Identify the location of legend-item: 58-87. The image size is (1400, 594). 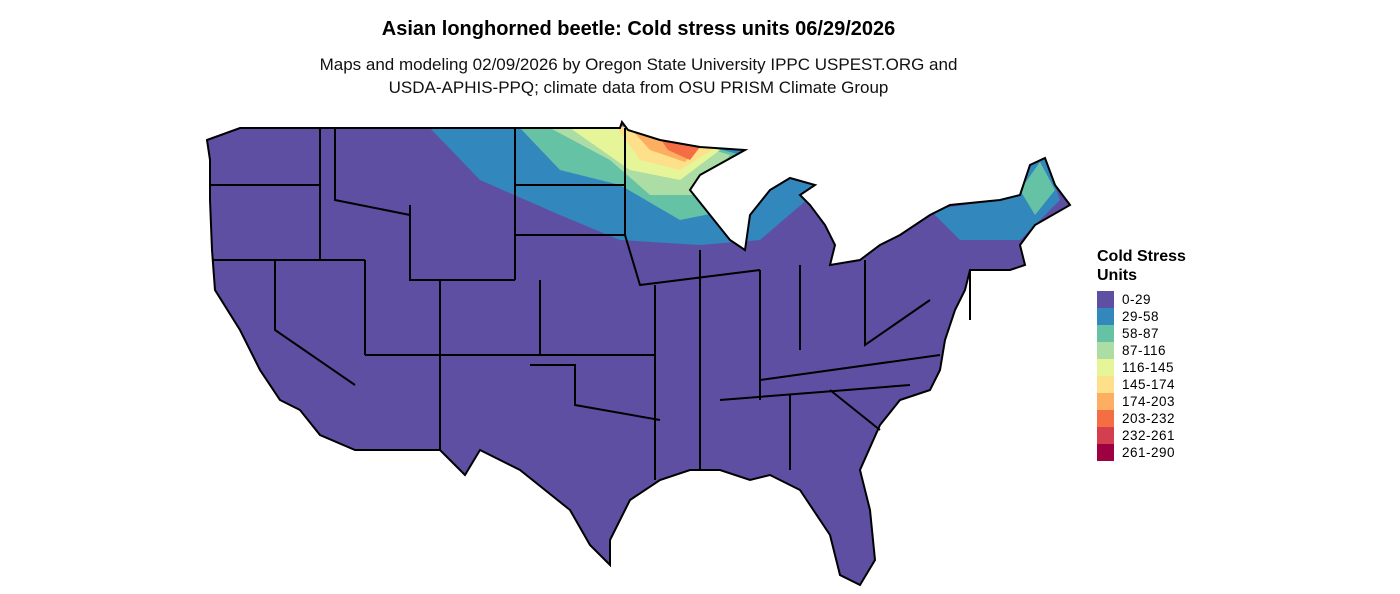
(1152, 333).